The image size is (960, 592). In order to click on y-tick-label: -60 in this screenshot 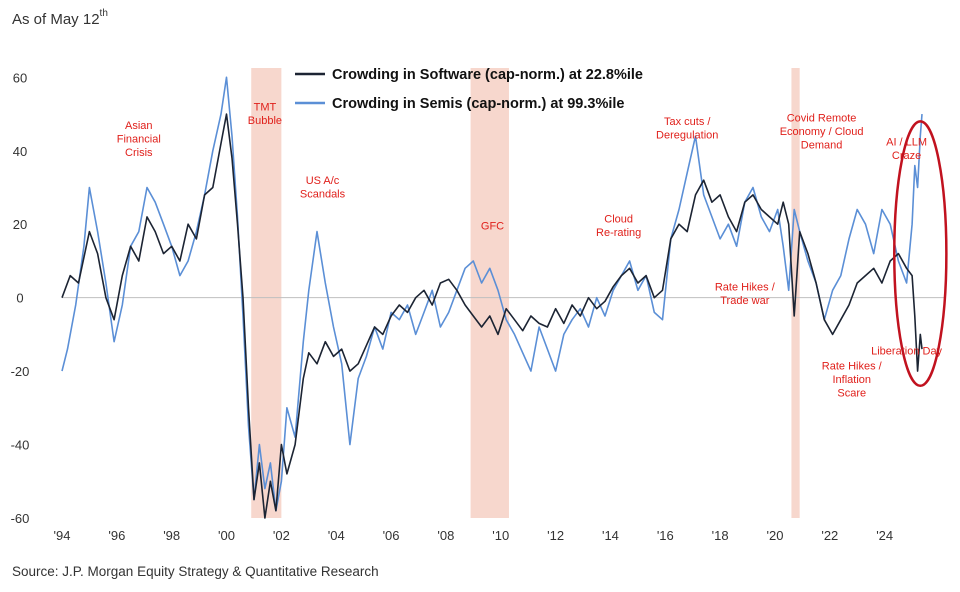, I will do `click(20, 518)`.